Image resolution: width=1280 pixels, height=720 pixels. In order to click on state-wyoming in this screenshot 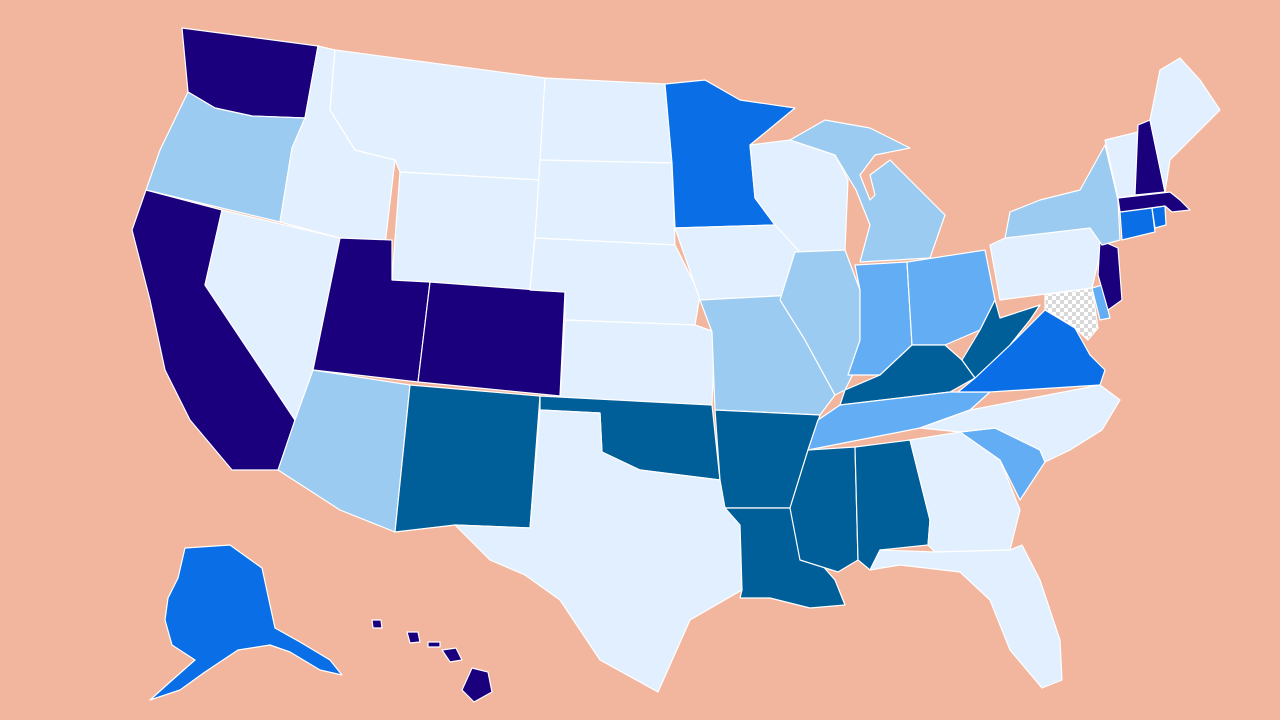, I will do `click(466, 231)`.